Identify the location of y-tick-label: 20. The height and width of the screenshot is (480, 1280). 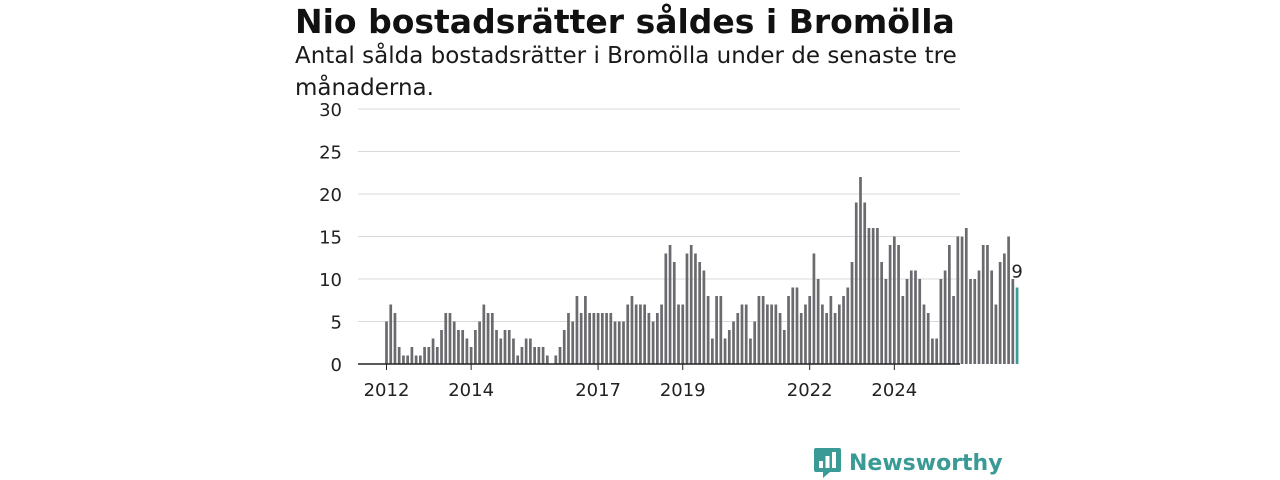
(330, 195).